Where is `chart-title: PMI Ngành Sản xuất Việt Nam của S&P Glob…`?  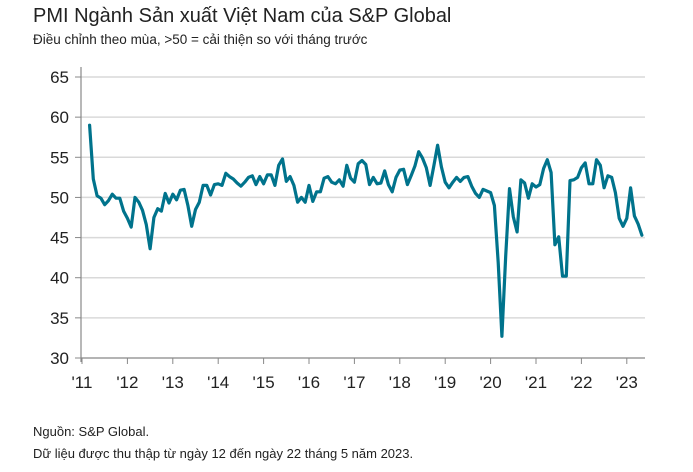 chart-title: PMI Ngành Sản xuất Việt Nam của S&P Glob… is located at coordinates (242, 16).